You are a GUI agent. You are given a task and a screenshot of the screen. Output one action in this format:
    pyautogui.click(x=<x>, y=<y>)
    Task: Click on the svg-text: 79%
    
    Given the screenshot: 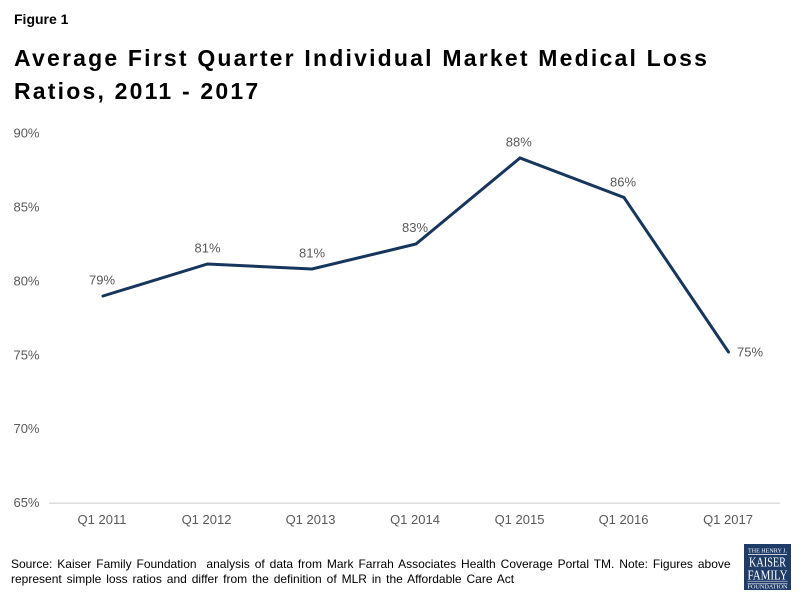 What is the action you would take?
    pyautogui.click(x=102, y=279)
    